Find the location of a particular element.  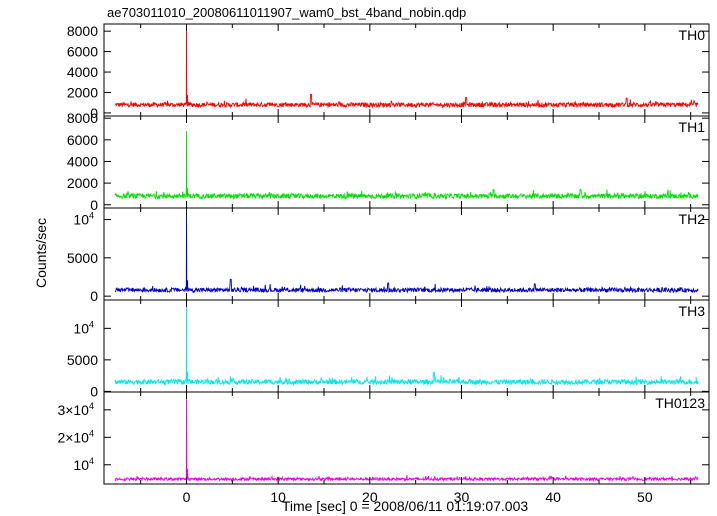

panel-label: TH0123 is located at coordinates (680, 403).